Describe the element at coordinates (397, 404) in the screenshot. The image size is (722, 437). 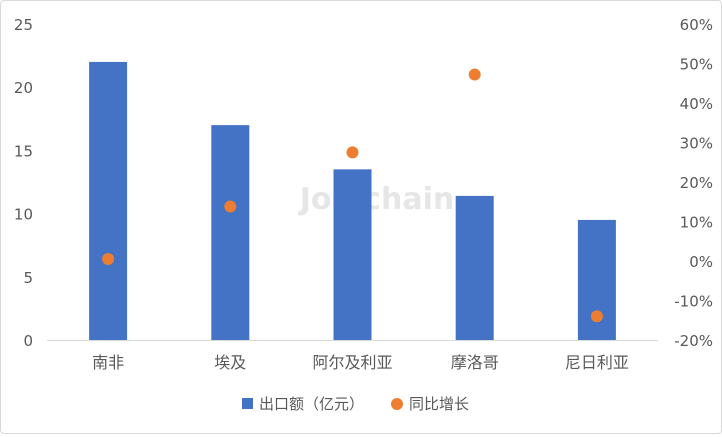
I see `legend-swatch-point` at that location.